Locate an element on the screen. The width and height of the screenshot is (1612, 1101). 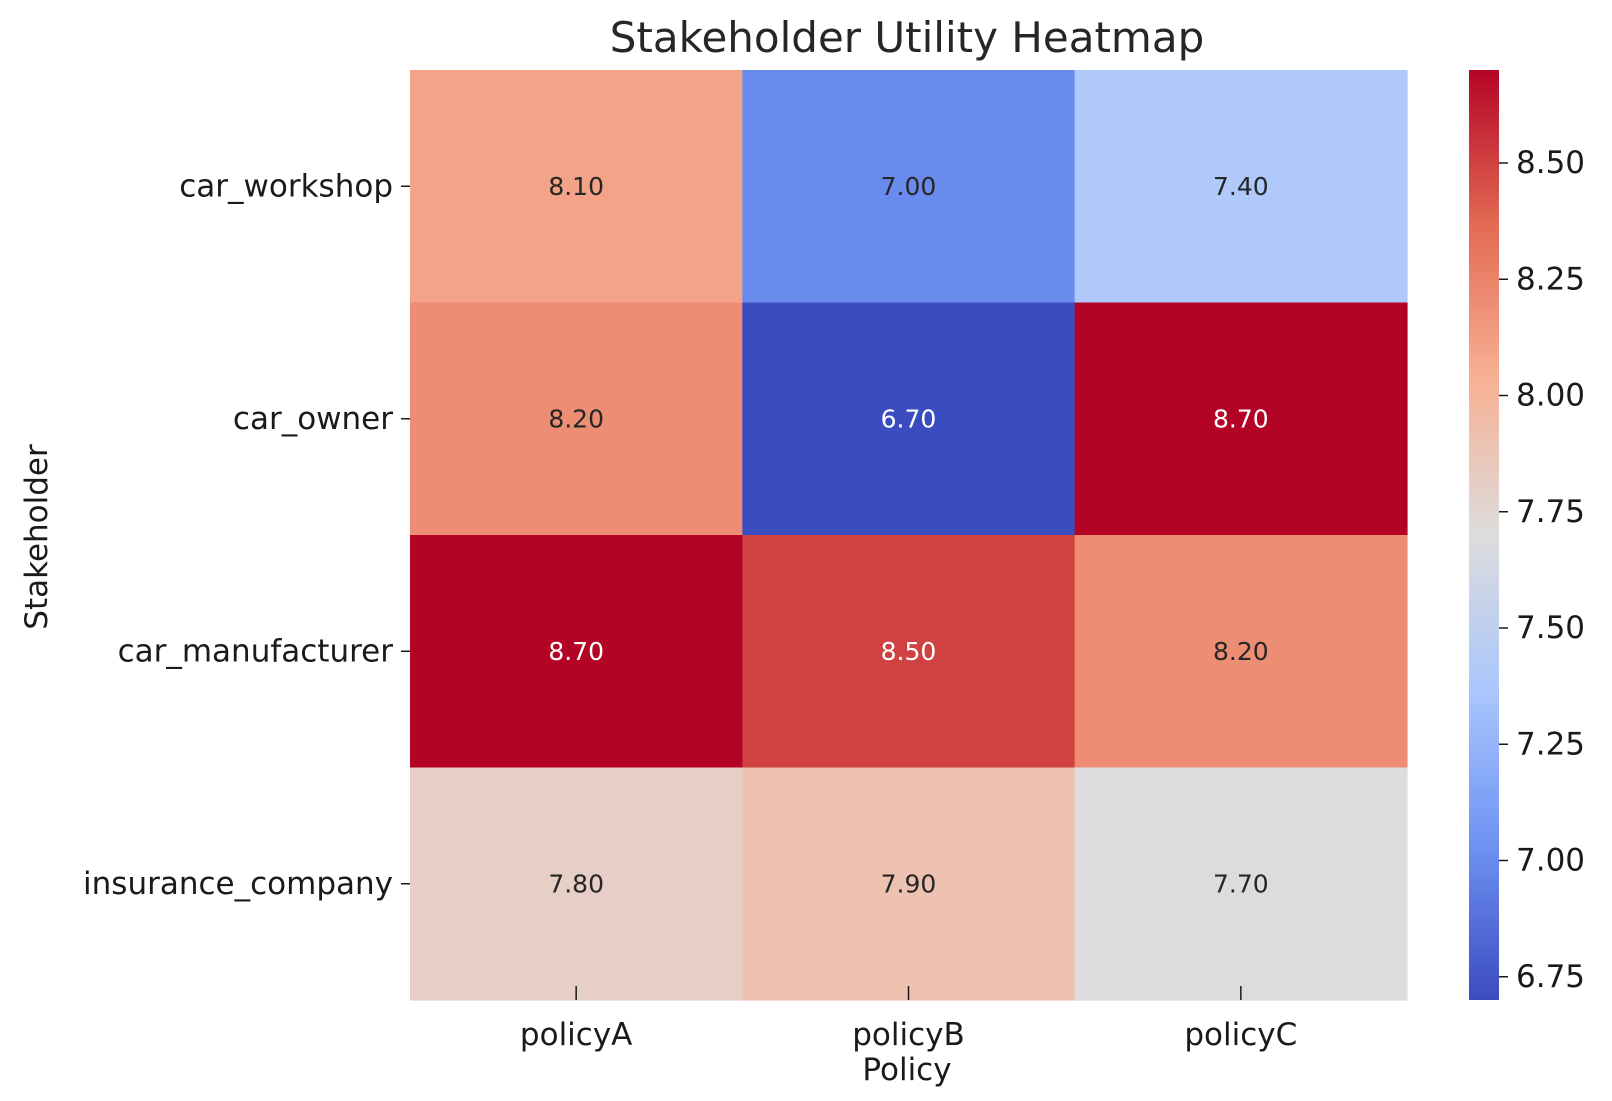
cell-value-label: 7.70 is located at coordinates (1241, 883).